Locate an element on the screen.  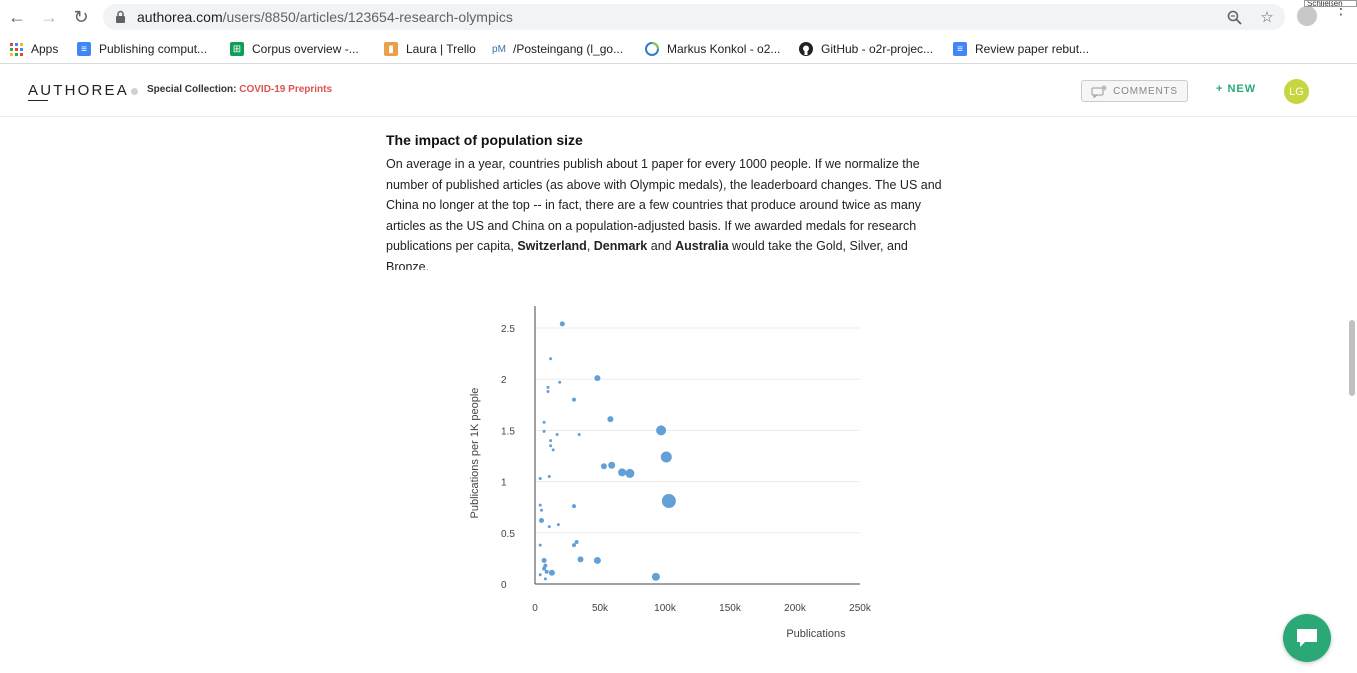
y-tick-label: 2.5 is located at coordinates (508, 329).